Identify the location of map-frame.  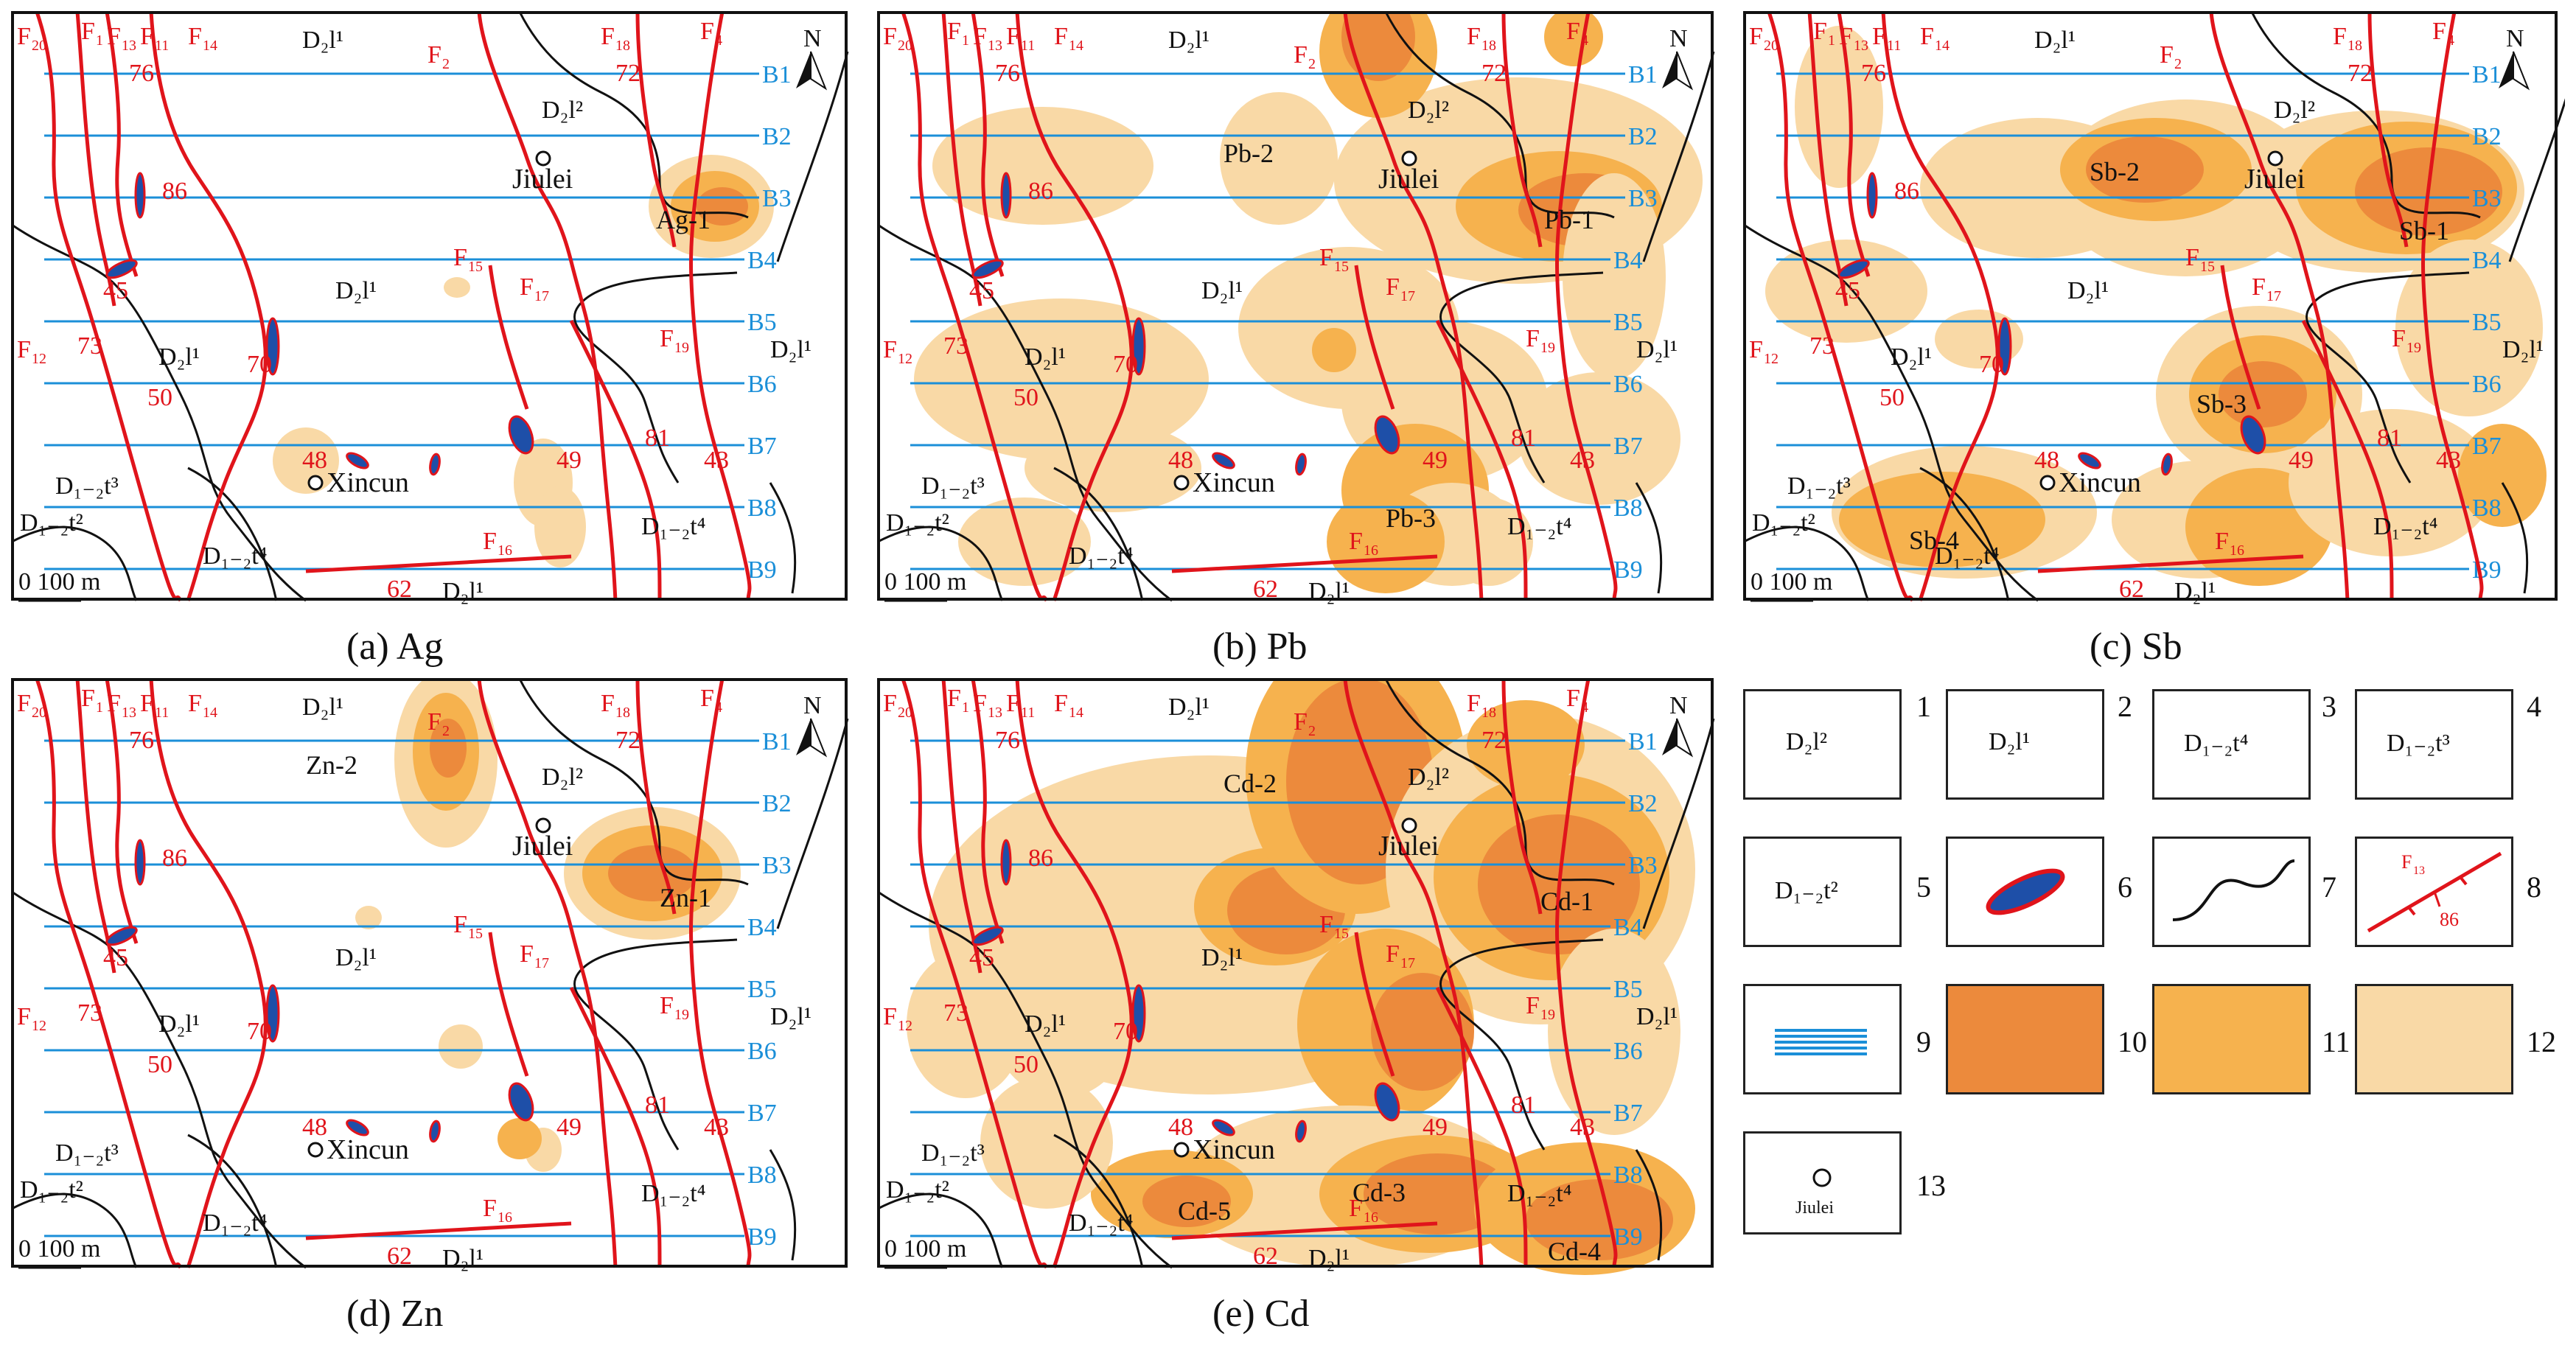
(2150, 306).